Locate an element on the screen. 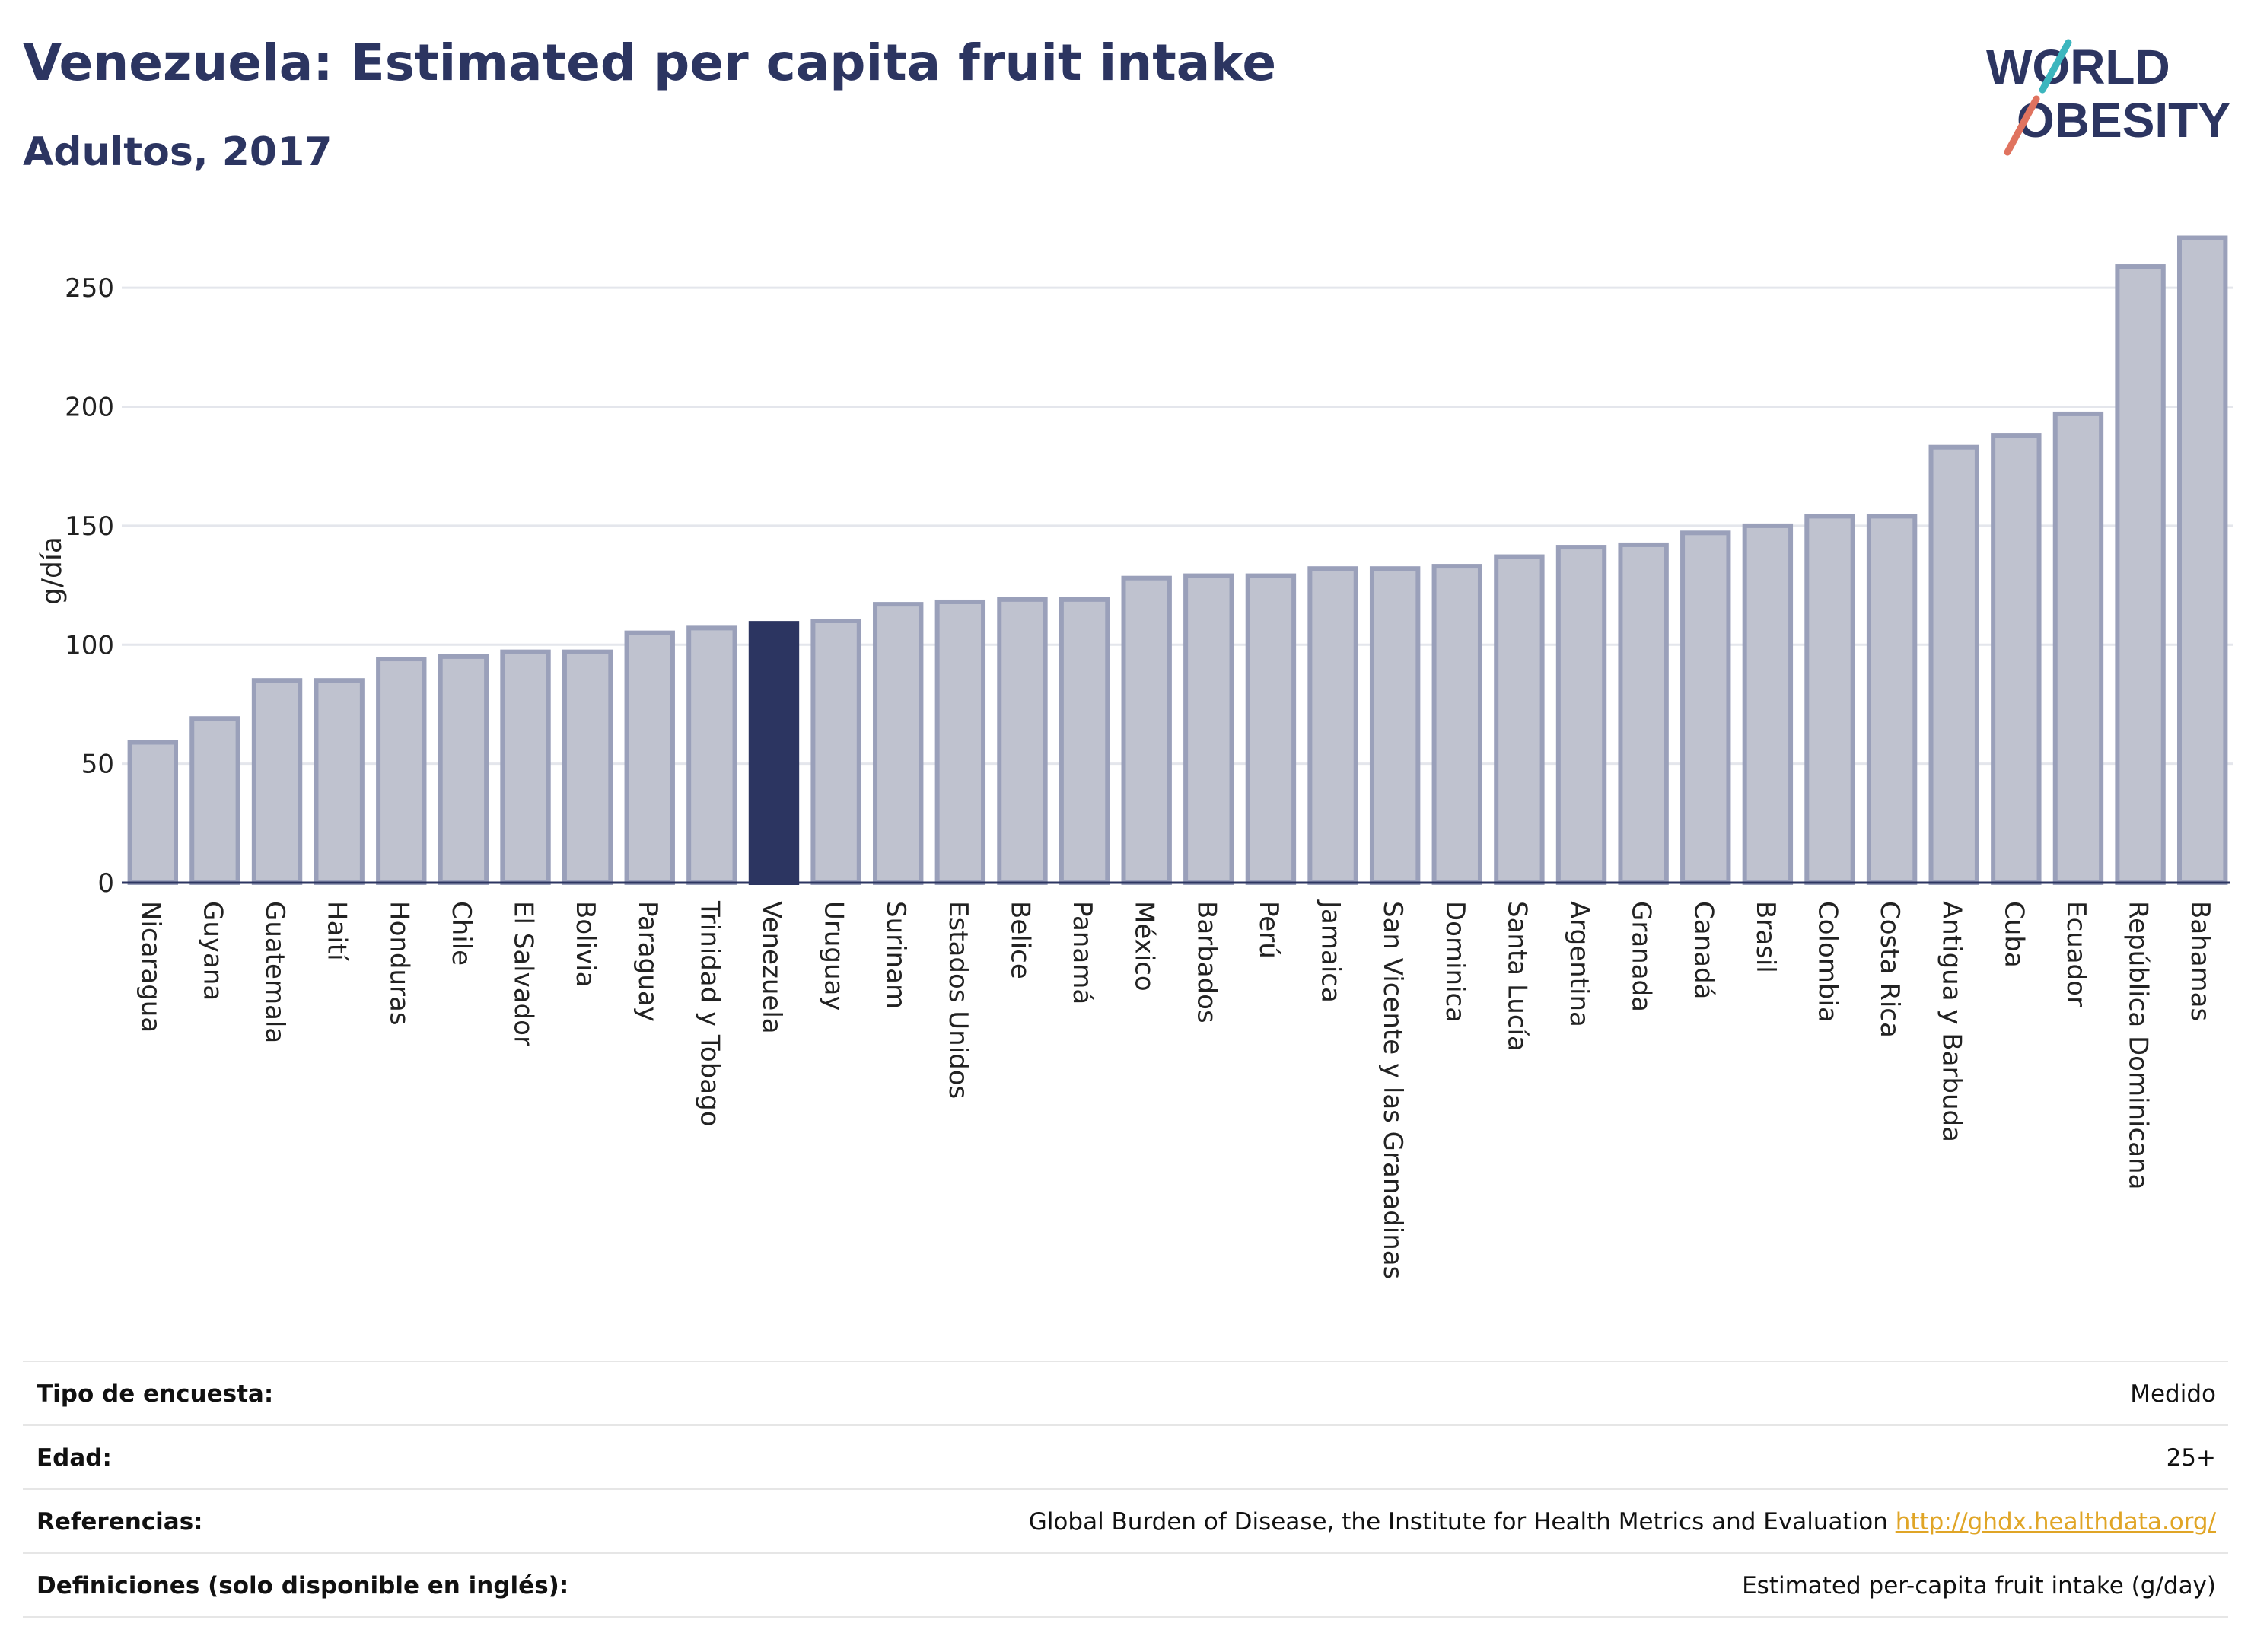 The width and height of the screenshot is (2251, 1652). bar-nicaragua is located at coordinates (153, 812).